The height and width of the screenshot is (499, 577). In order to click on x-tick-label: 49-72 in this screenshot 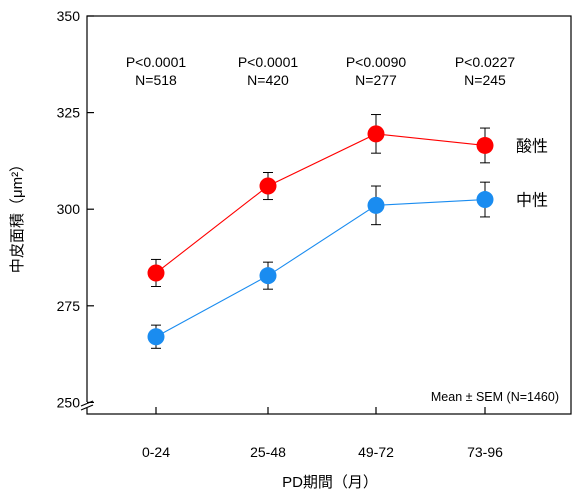, I will do `click(376, 452)`.